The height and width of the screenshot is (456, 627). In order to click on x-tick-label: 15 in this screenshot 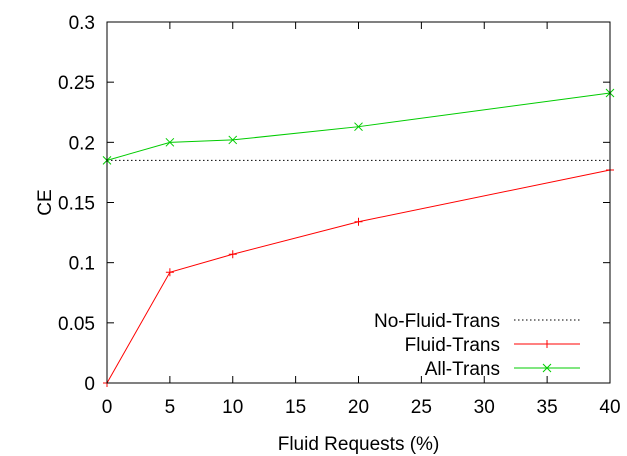, I will do `click(295, 407)`.